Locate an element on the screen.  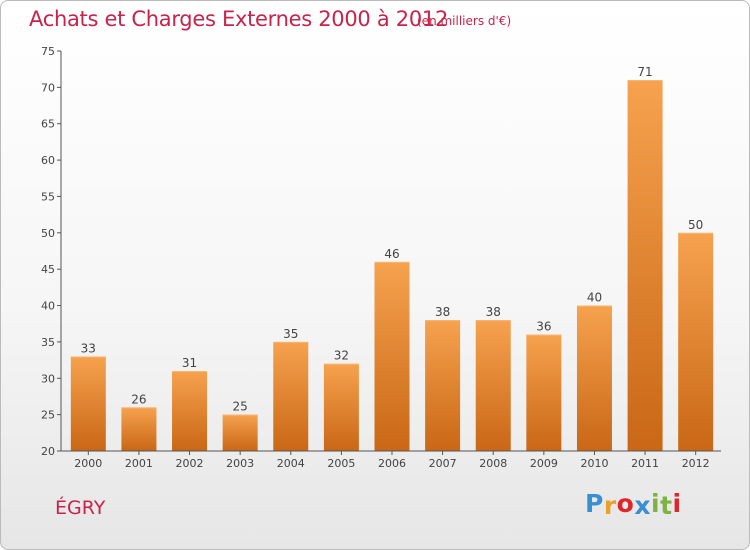
y-tick-label: 35 is located at coordinates (48, 342).